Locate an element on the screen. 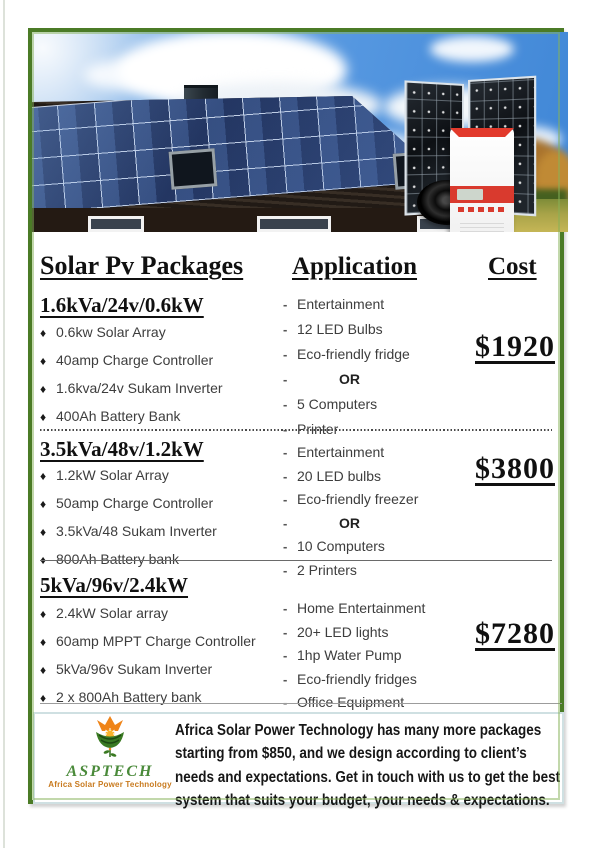 This screenshot has width=600, height=848. package-spec-item: ♦ 2.4kW Solar array is located at coordinates (148, 619).